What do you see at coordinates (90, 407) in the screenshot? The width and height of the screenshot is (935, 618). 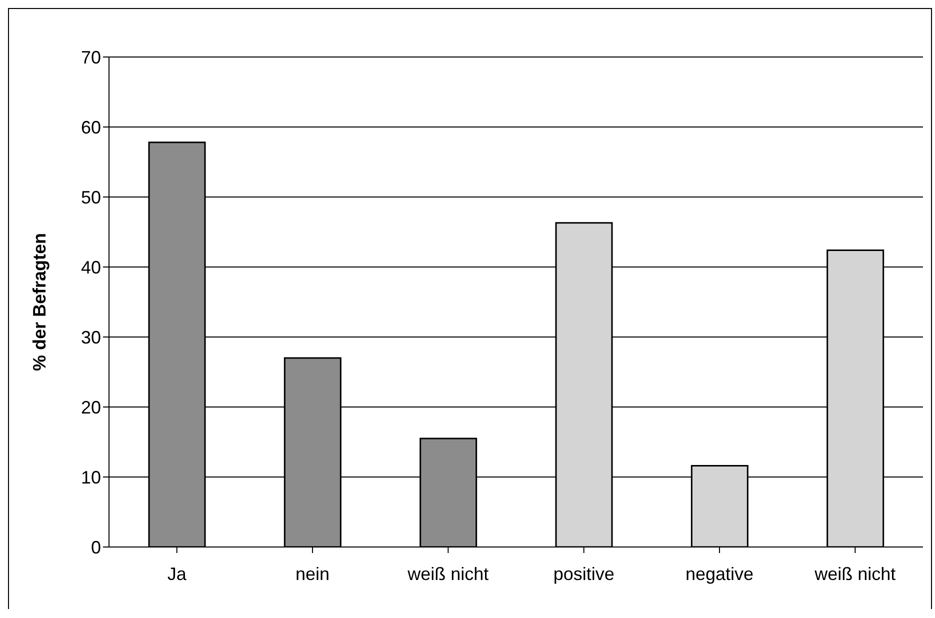 I see `y-tick-label: 20` at bounding box center [90, 407].